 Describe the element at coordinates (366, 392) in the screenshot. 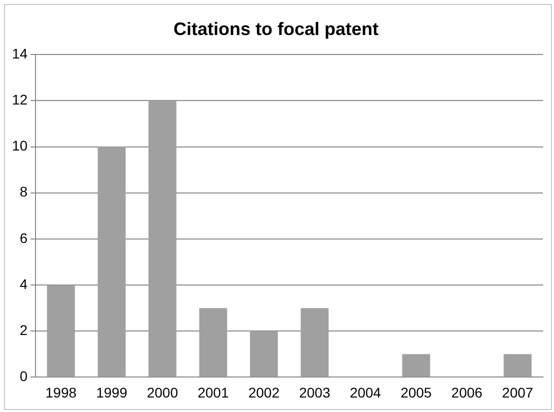

I see `x-tick-label: 2004` at that location.